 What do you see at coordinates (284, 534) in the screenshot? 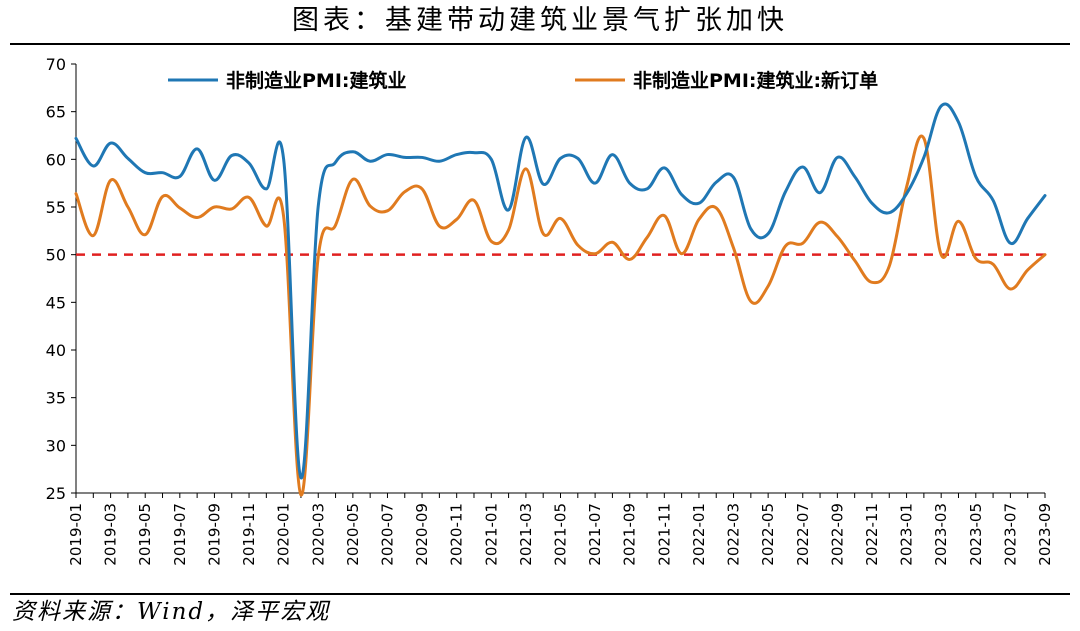
I see `x-tick-label: 2020-01` at bounding box center [284, 534].